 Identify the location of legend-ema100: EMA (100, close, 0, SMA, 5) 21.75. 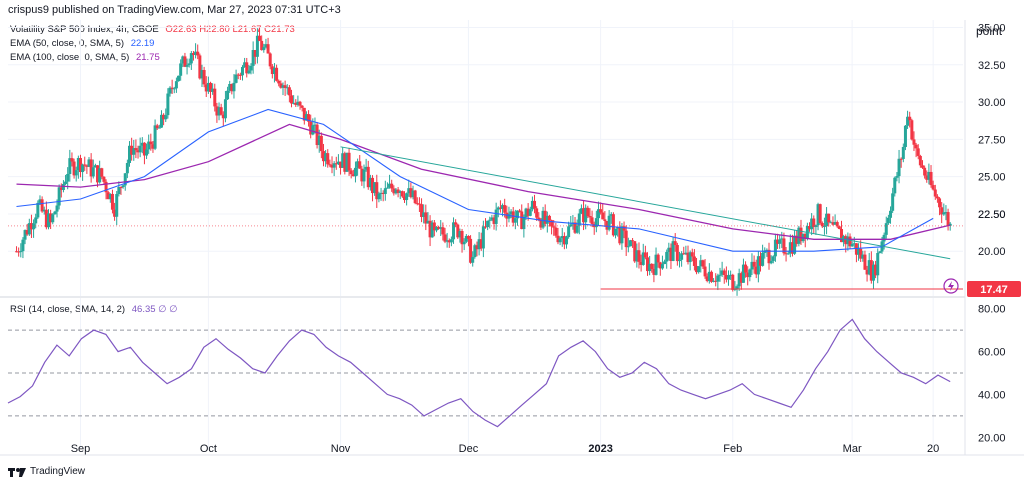
(85, 57).